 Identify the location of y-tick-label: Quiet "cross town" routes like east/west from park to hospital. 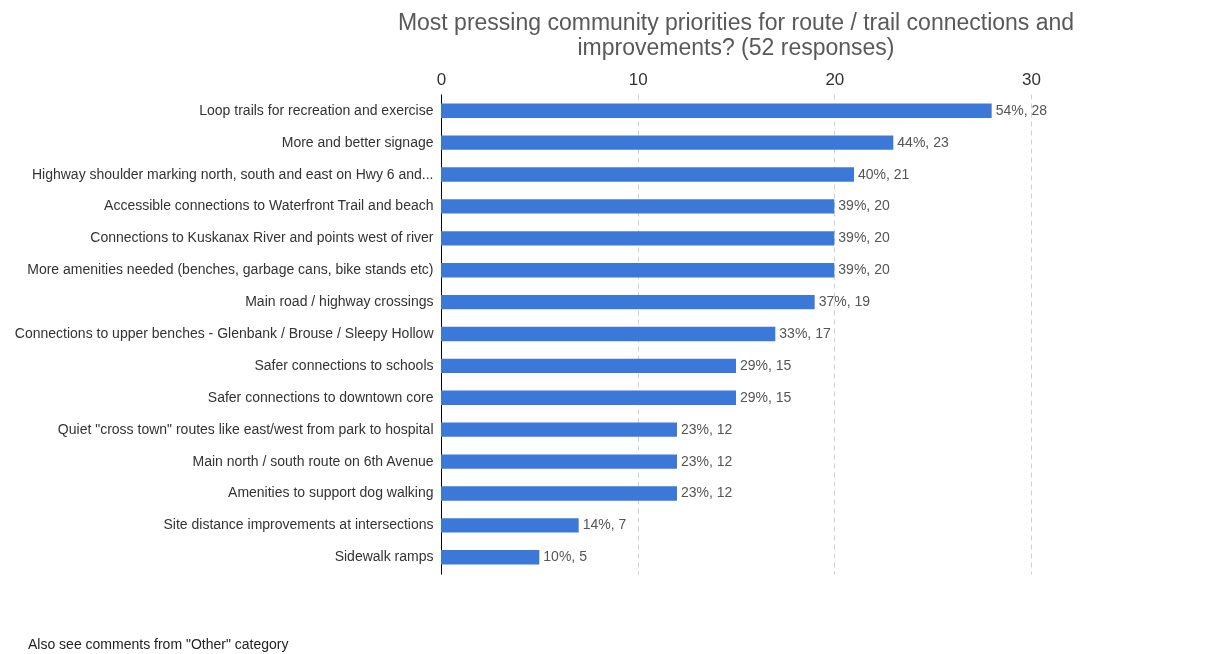
(245, 428).